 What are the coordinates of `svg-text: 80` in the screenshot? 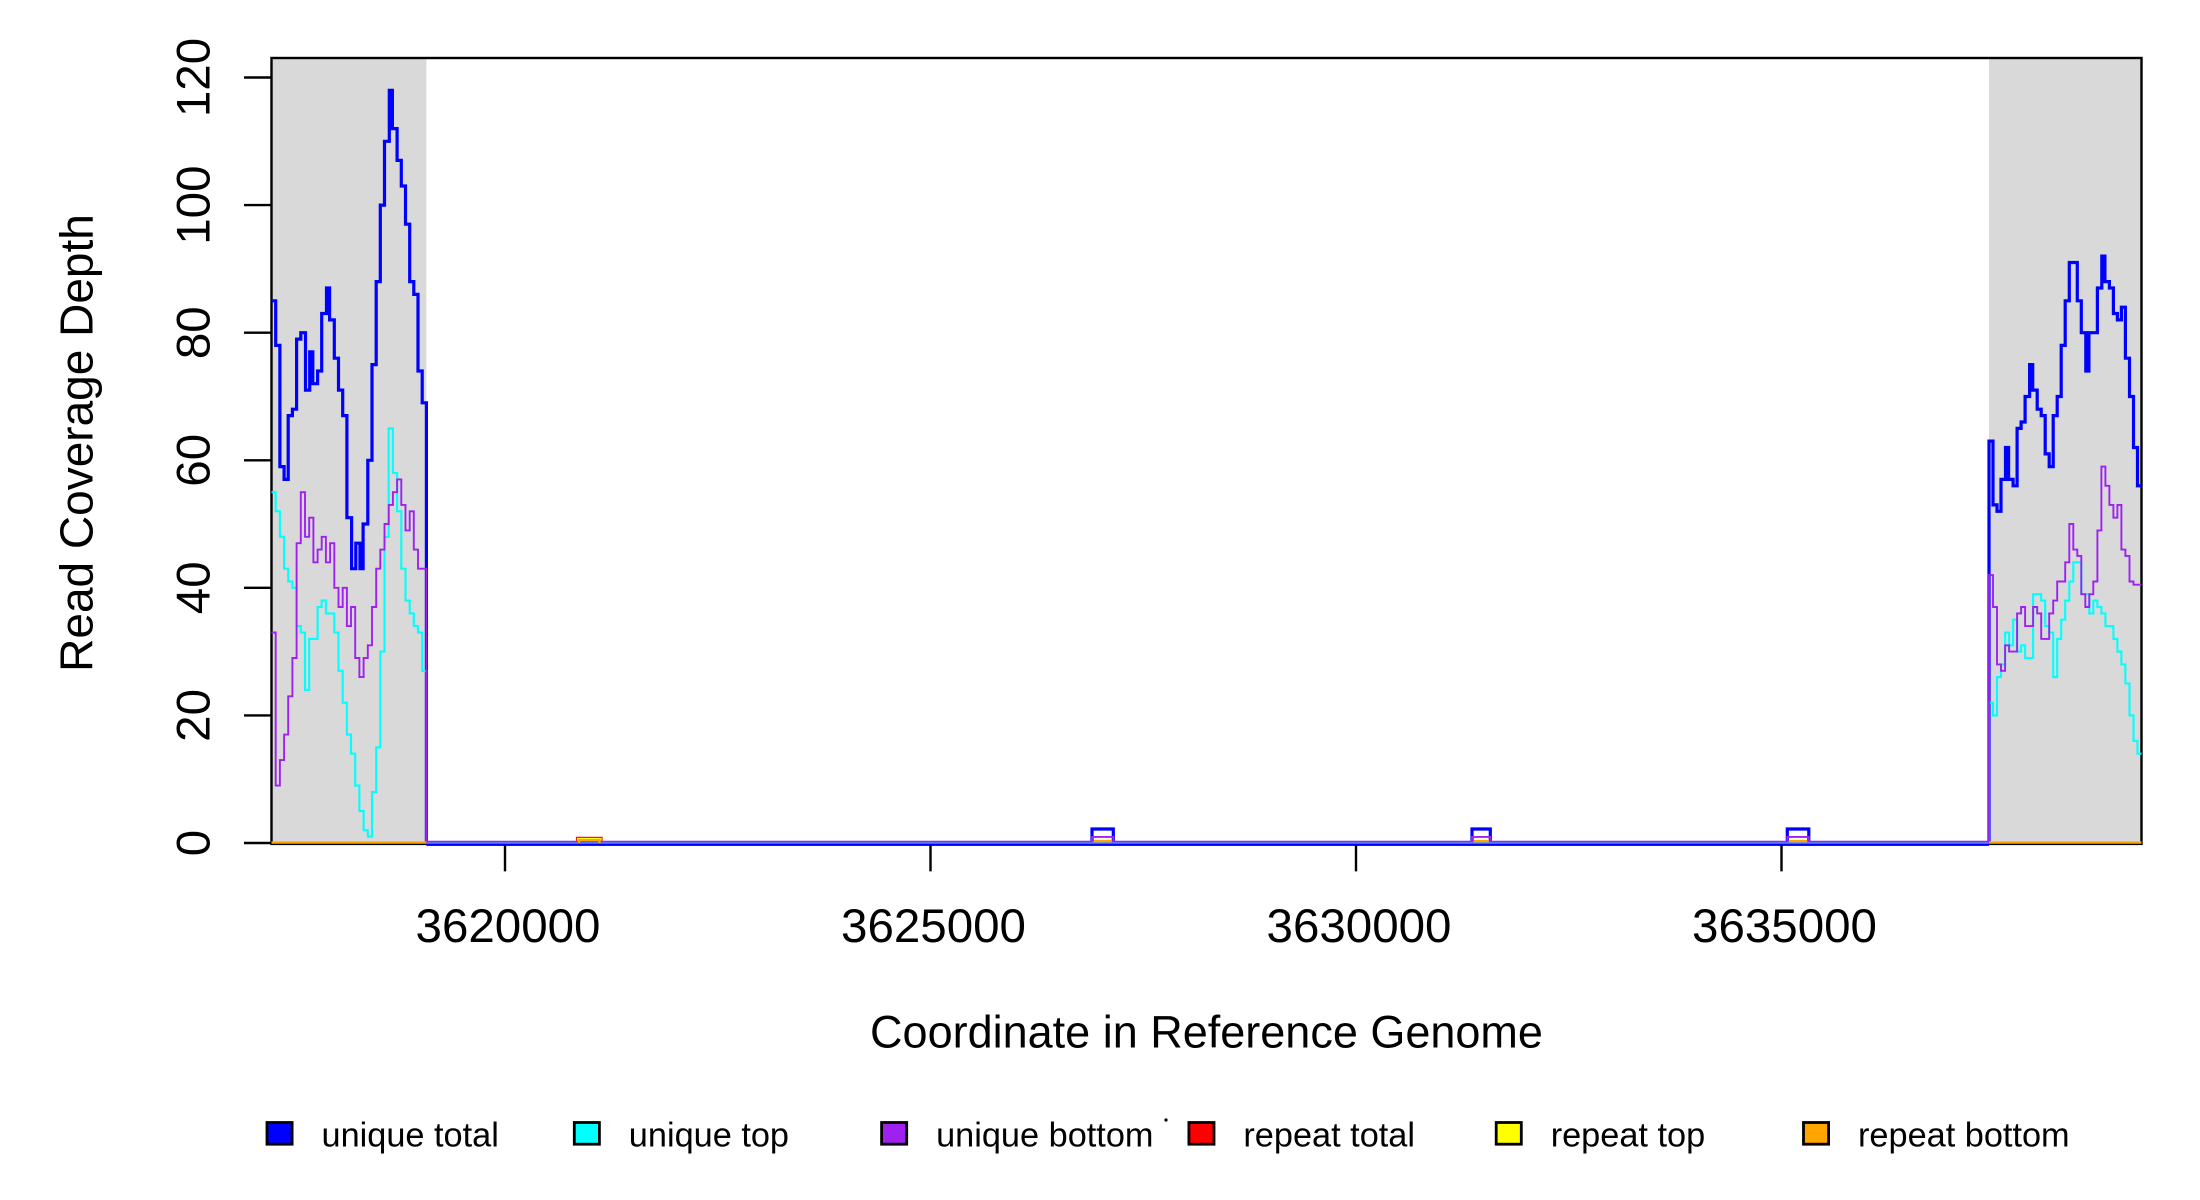 It's located at (194, 332).